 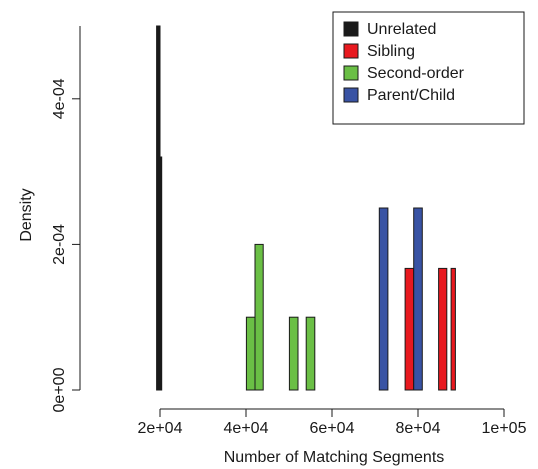 I want to click on x-axis-ticks: 2e+04 4e+04 6e+04 8e+04 1e+05, so click(x=332, y=423).